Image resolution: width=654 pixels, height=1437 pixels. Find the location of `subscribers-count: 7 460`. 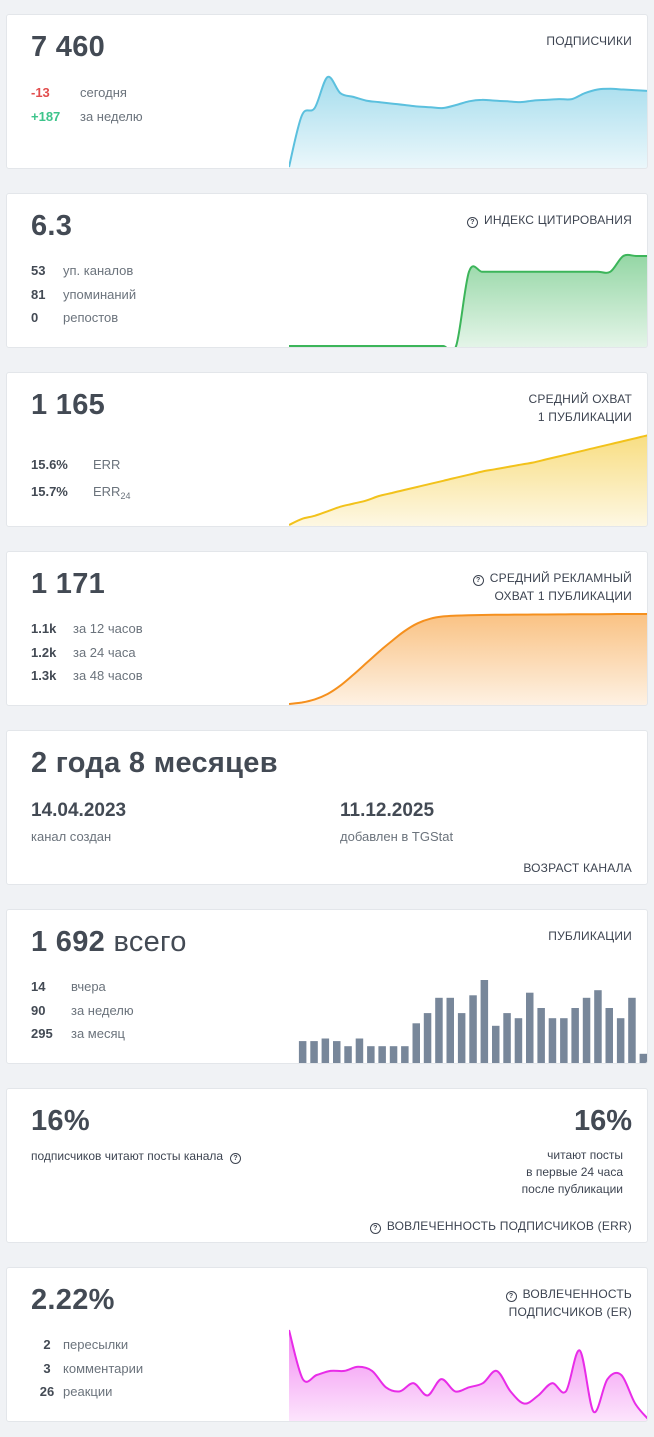

subscribers-count: 7 460 is located at coordinates (68, 47).